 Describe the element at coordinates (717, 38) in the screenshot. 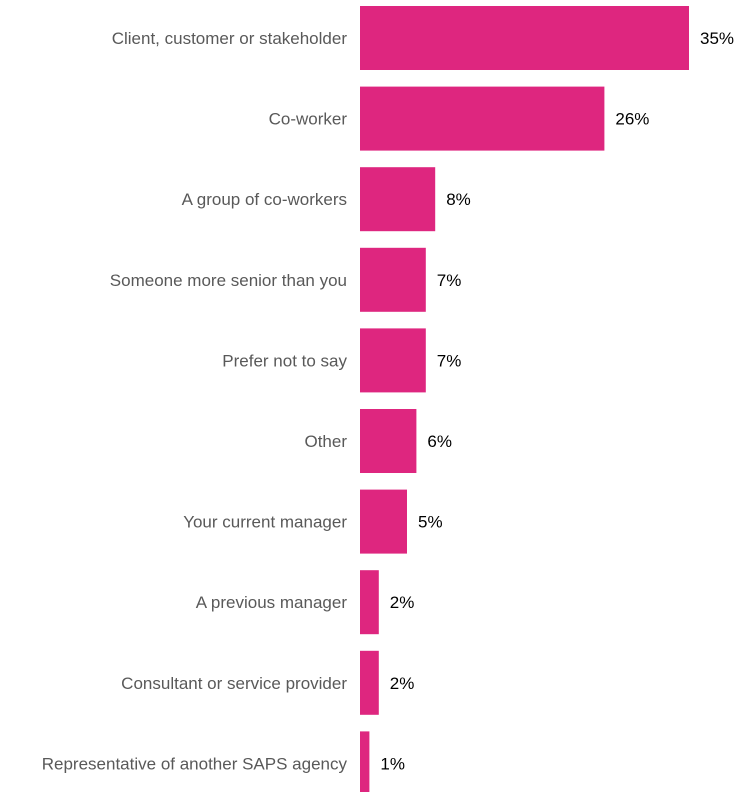

I see `value-label-0: 35%` at that location.